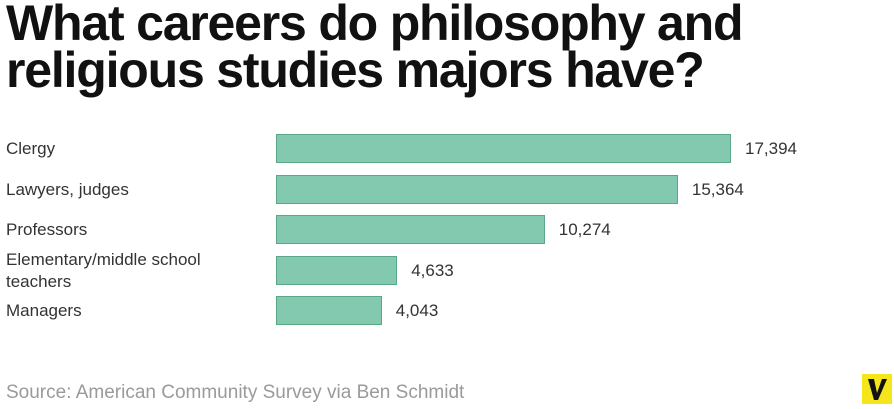 The width and height of the screenshot is (894, 409). What do you see at coordinates (103, 270) in the screenshot?
I see `category-label: Elementary/middle school teachers` at bounding box center [103, 270].